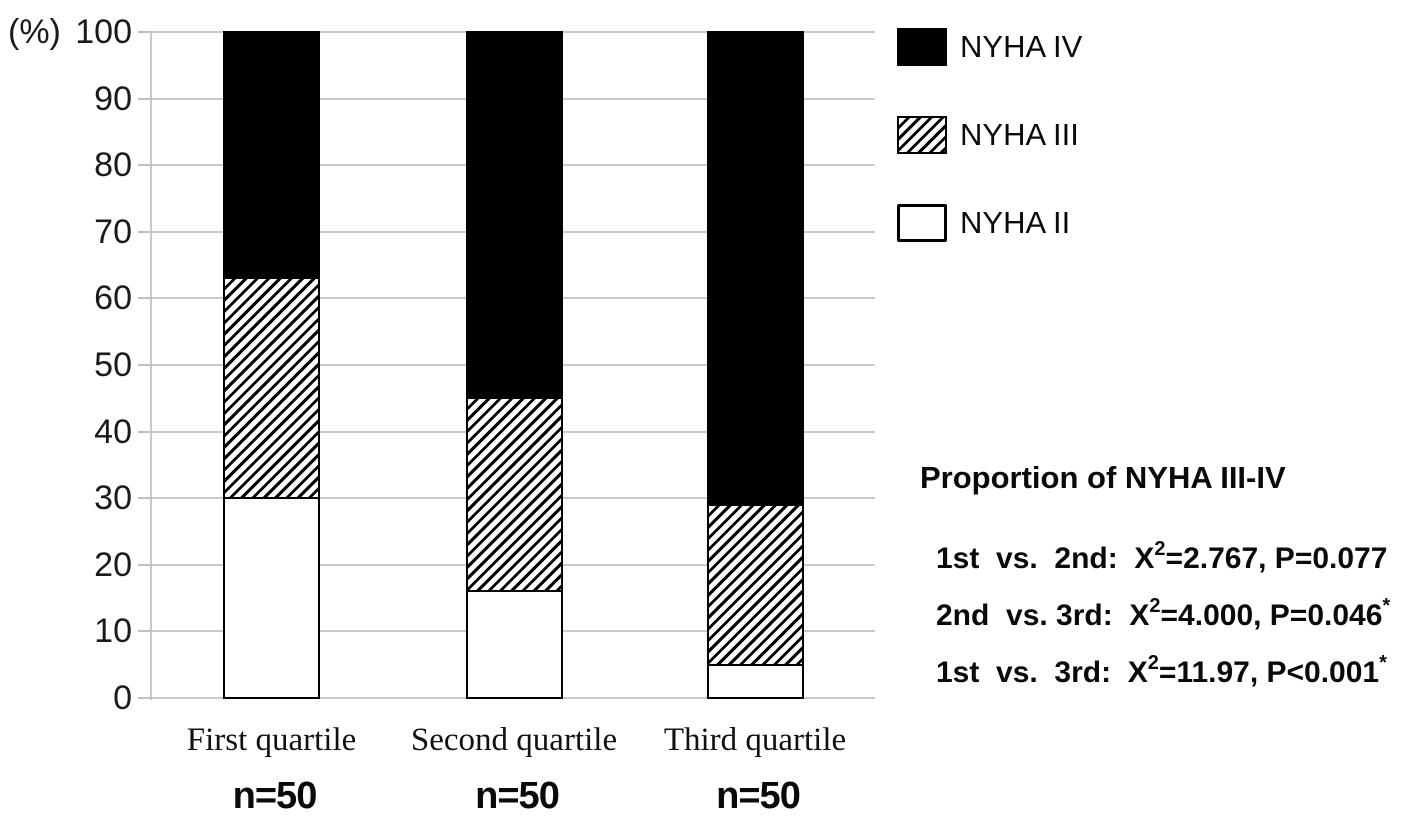 The height and width of the screenshot is (834, 1417). What do you see at coordinates (113, 431) in the screenshot?
I see `y-tick-label-40: 40` at bounding box center [113, 431].